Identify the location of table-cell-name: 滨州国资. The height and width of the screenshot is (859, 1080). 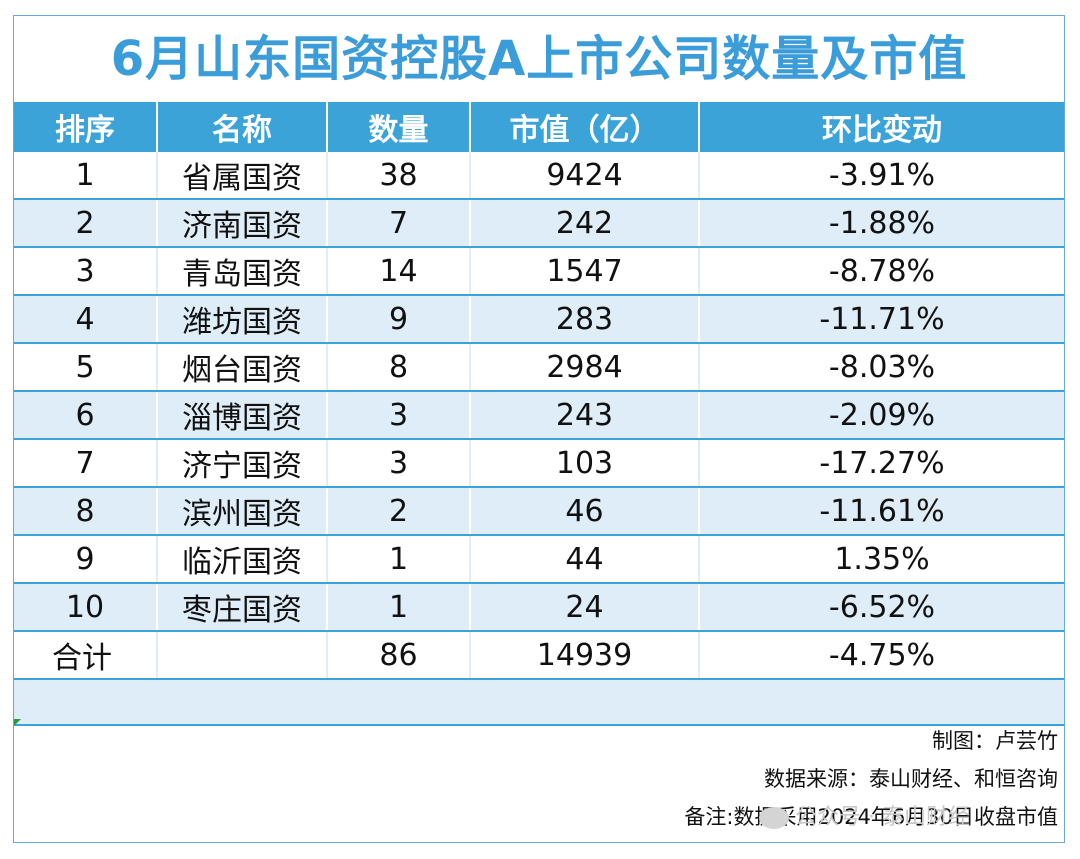
(242, 511).